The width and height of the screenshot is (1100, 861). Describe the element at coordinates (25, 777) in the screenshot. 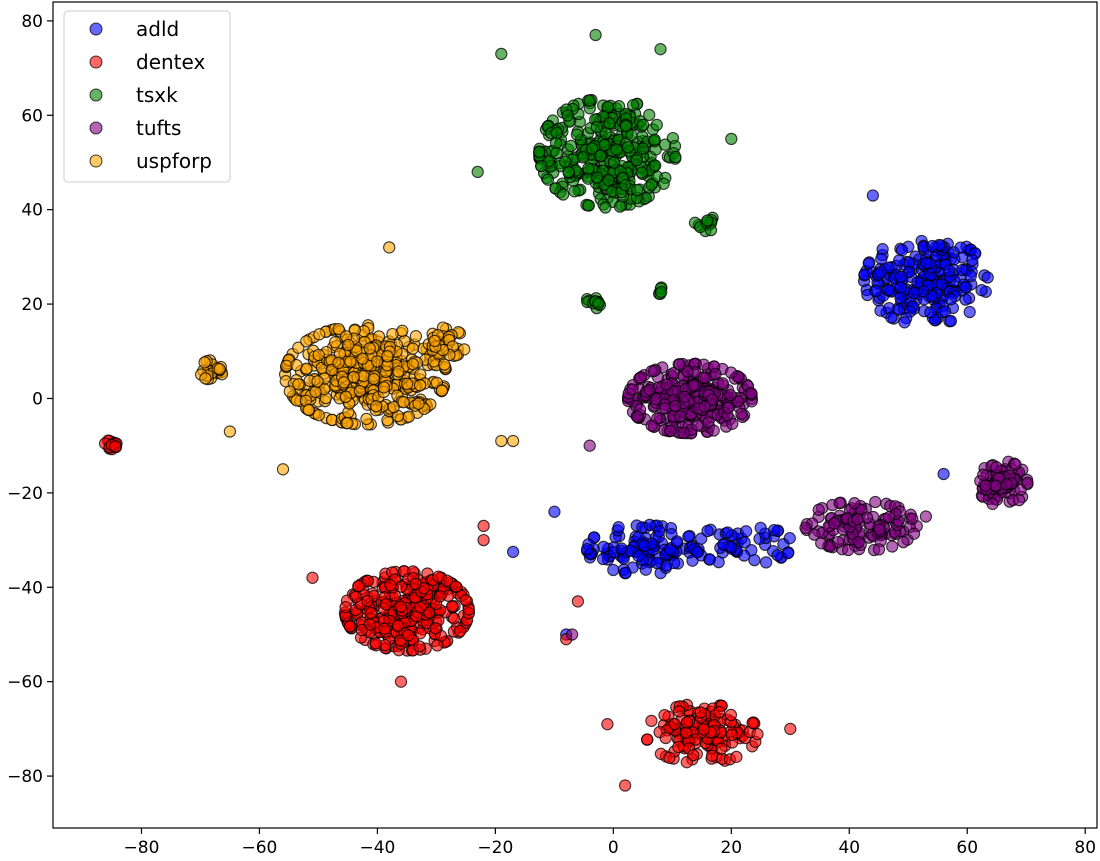

I see `y-tick-label: −80` at that location.